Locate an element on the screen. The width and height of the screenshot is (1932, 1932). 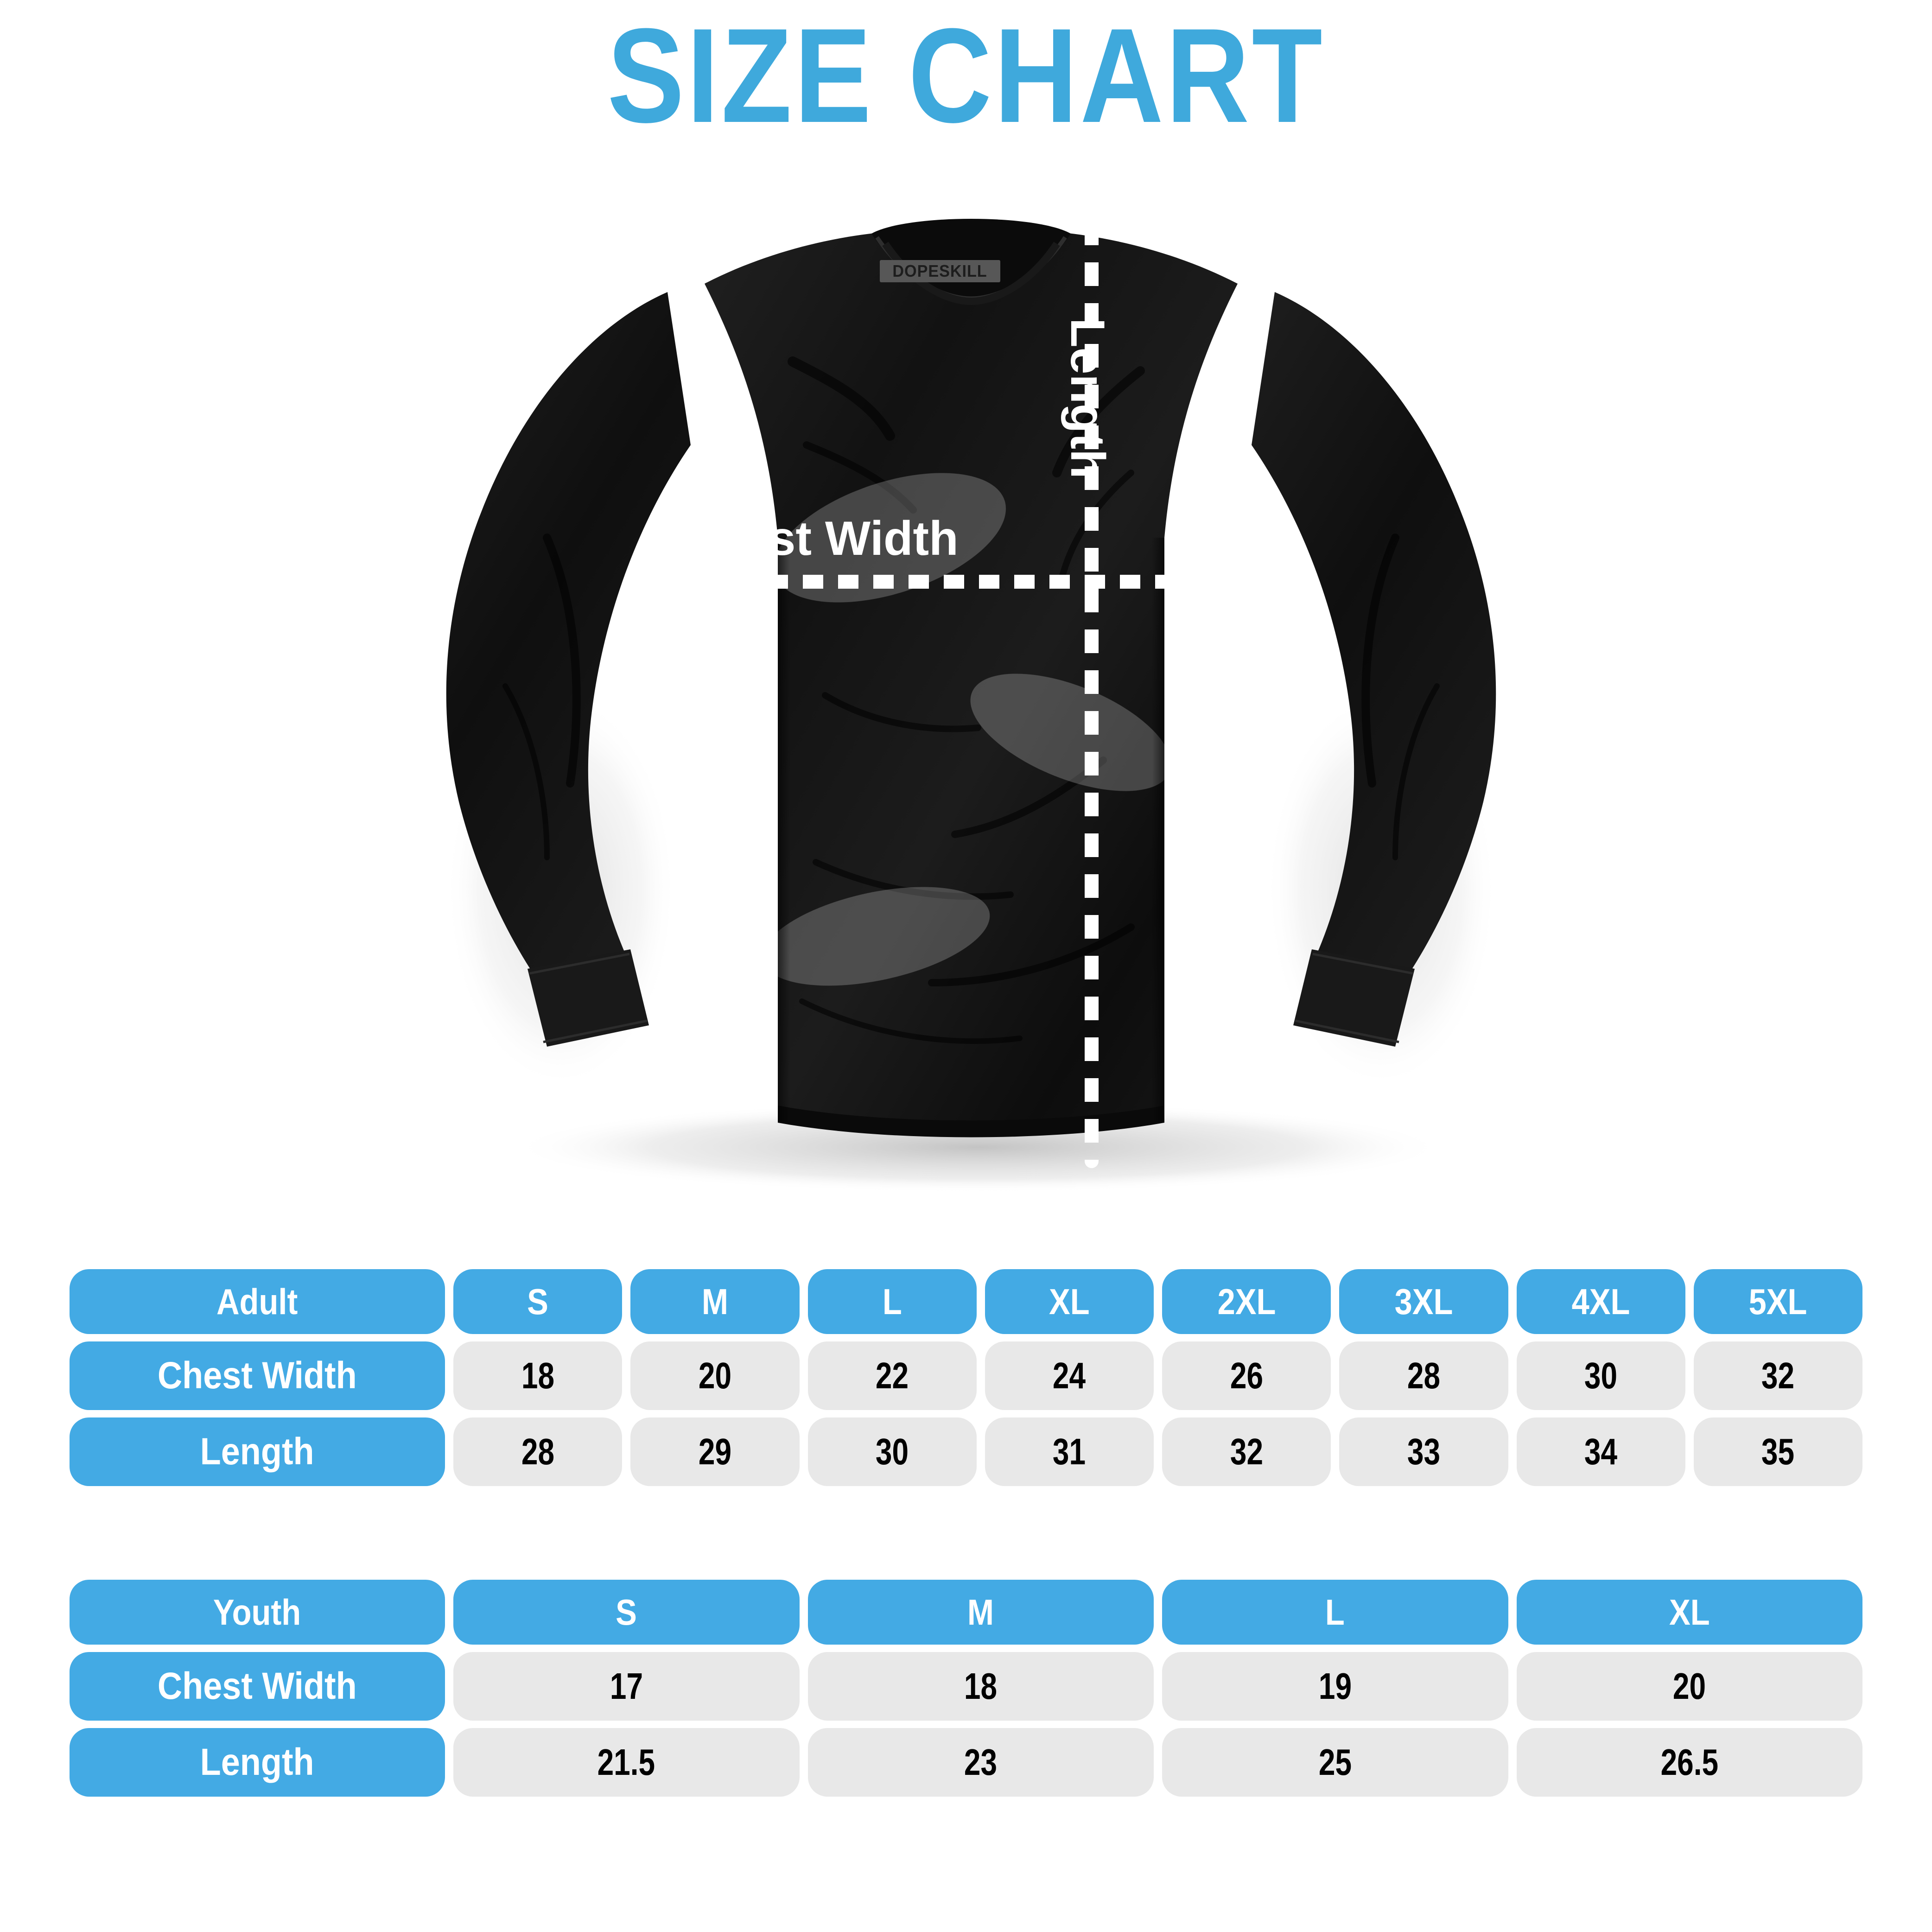
youth-header-row: Youth S M L XL is located at coordinates (966, 1612).